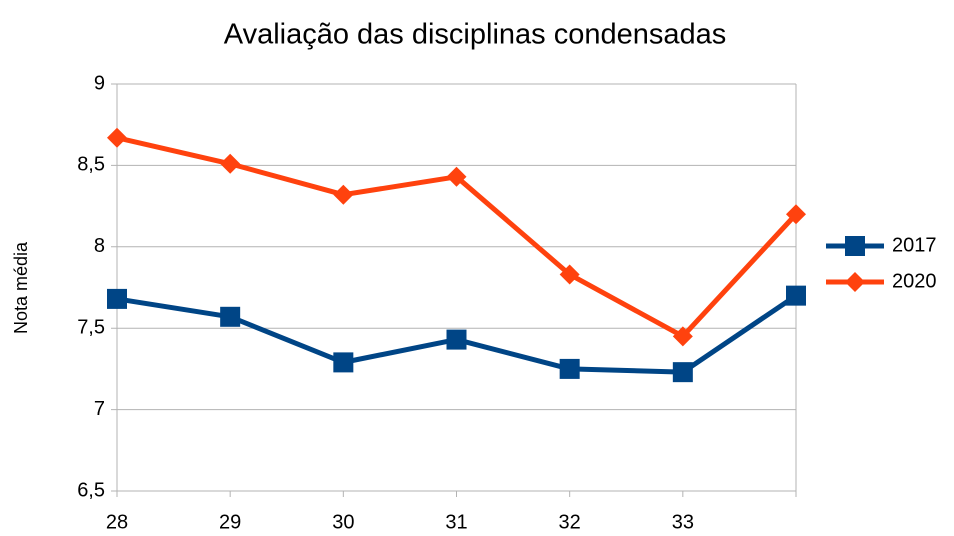 The height and width of the screenshot is (536, 954). I want to click on x-tick-label: 29, so click(230, 522).